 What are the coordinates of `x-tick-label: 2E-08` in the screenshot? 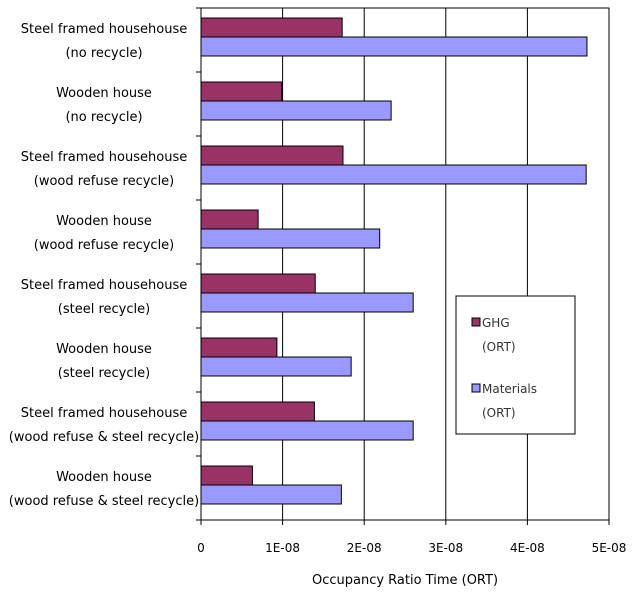 It's located at (364, 548).